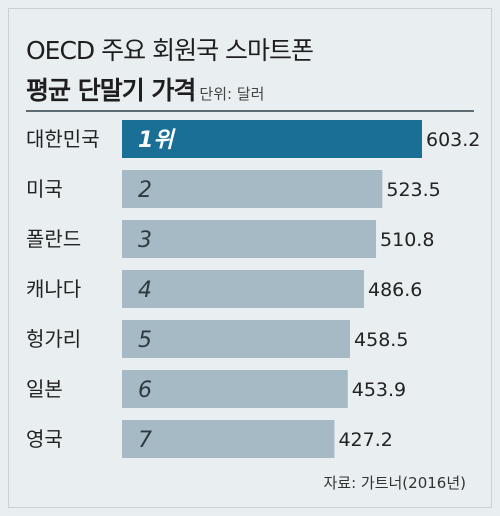  Describe the element at coordinates (145, 440) in the screenshot. I see `rank-label: 7` at that location.